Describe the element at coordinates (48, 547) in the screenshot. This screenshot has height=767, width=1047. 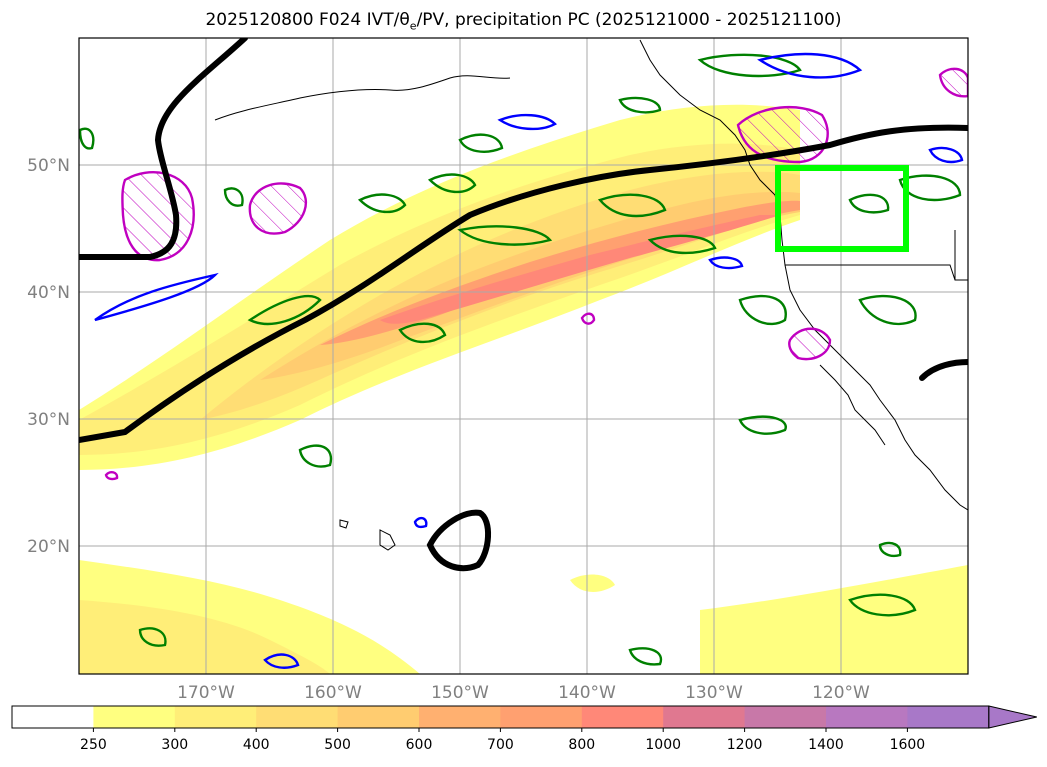
I see `lat-label: 20°N` at that location.